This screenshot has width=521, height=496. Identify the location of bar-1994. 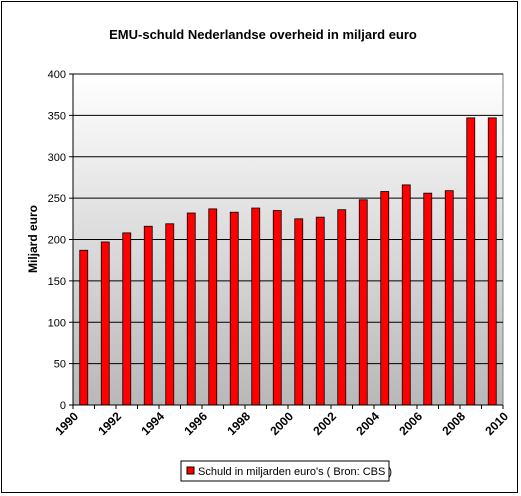
(170, 314).